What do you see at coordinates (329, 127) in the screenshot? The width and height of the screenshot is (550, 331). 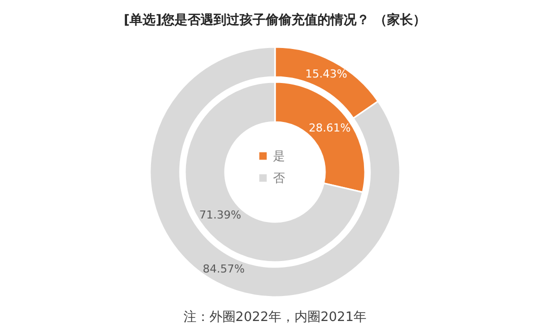 I see `data-label: 28.61%` at bounding box center [329, 127].